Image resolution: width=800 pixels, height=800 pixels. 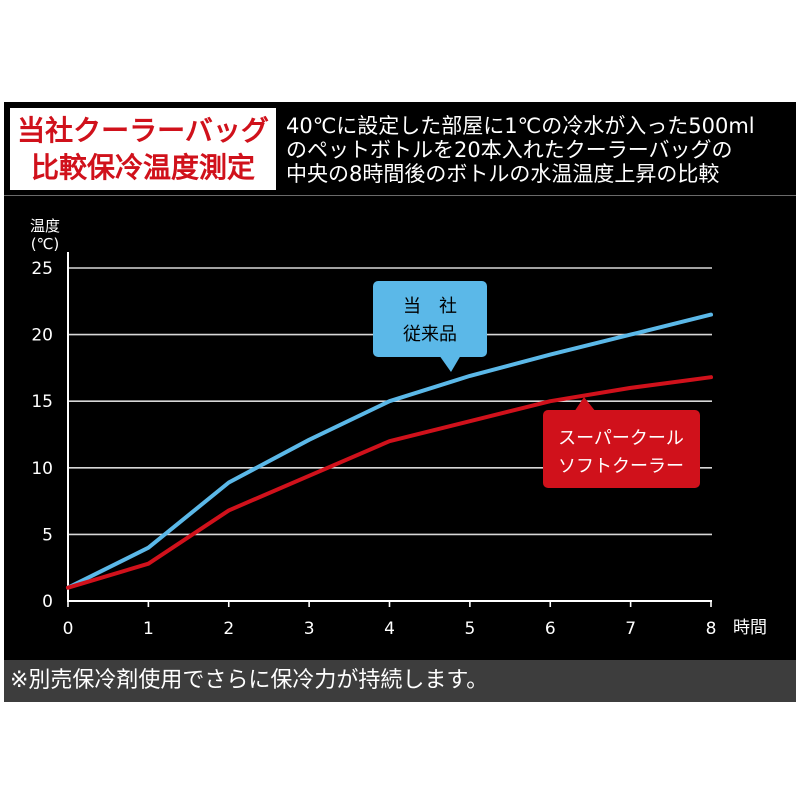 What do you see at coordinates (430, 334) in the screenshot?
I see `callout-label-line-2: 従来品` at bounding box center [430, 334].